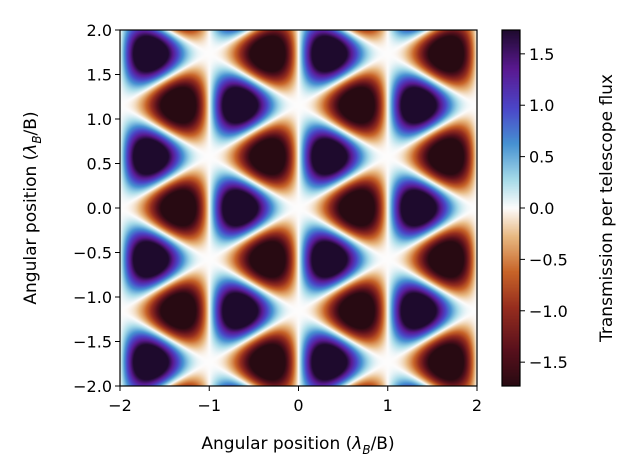  What do you see at coordinates (548, 259) in the screenshot?
I see `colorbar-tick-label: −0.5` at bounding box center [548, 259].